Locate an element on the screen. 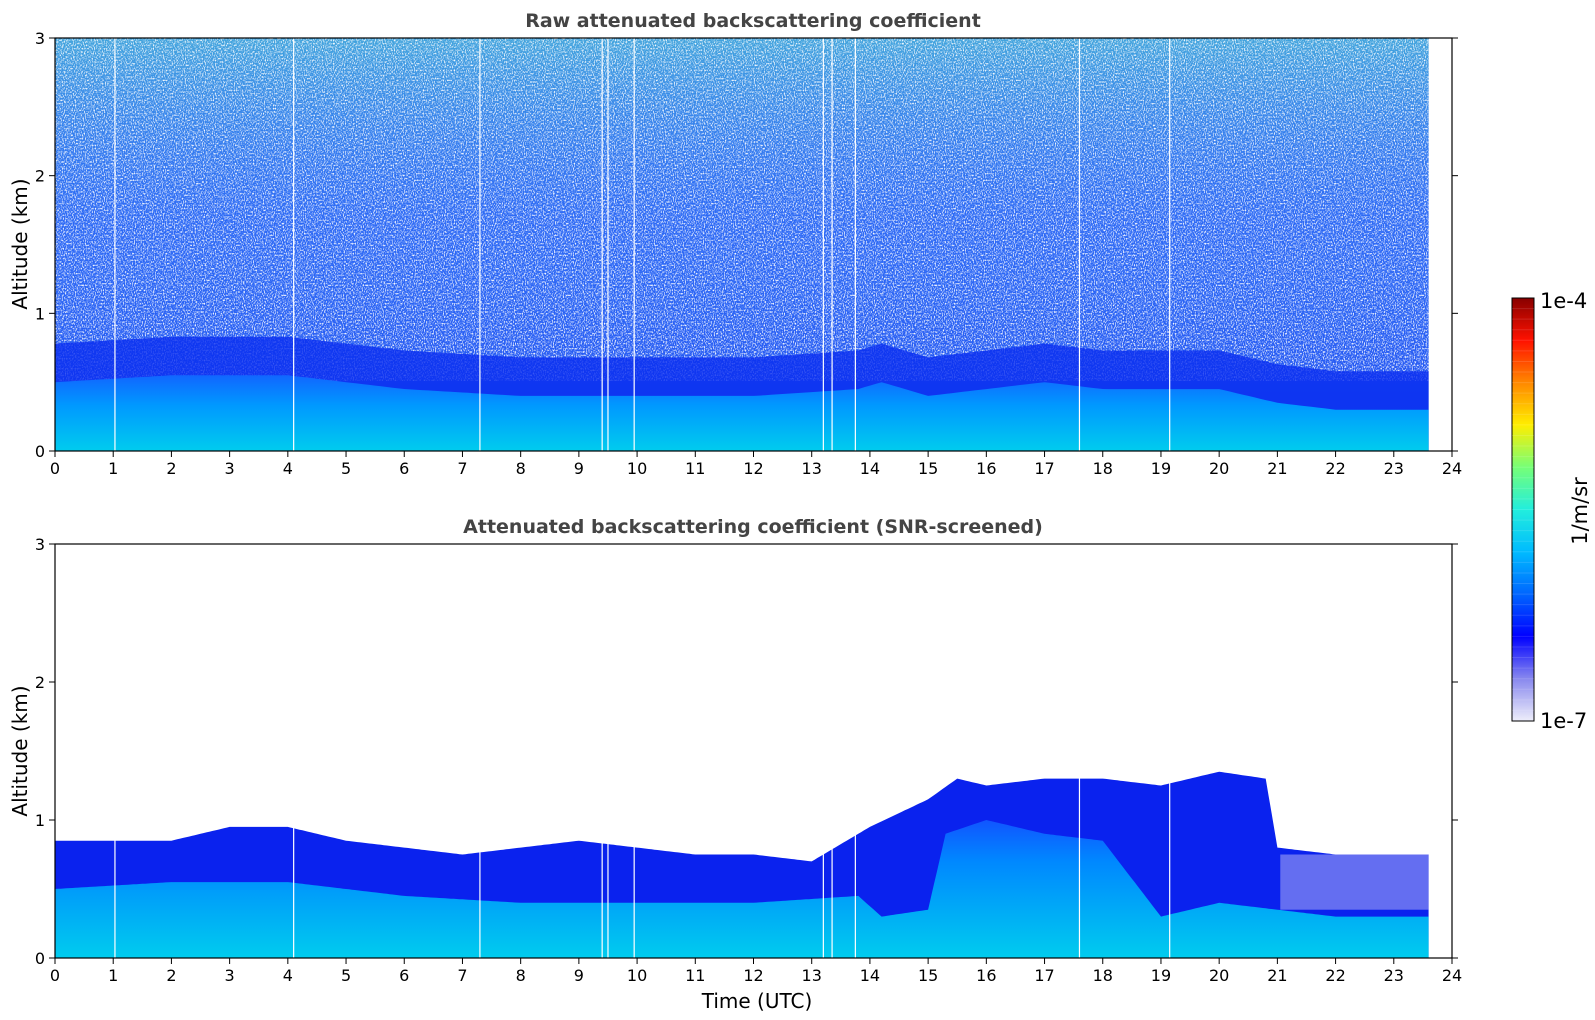  colorbar-unit-label: 1/m/sr is located at coordinates (1580, 511).